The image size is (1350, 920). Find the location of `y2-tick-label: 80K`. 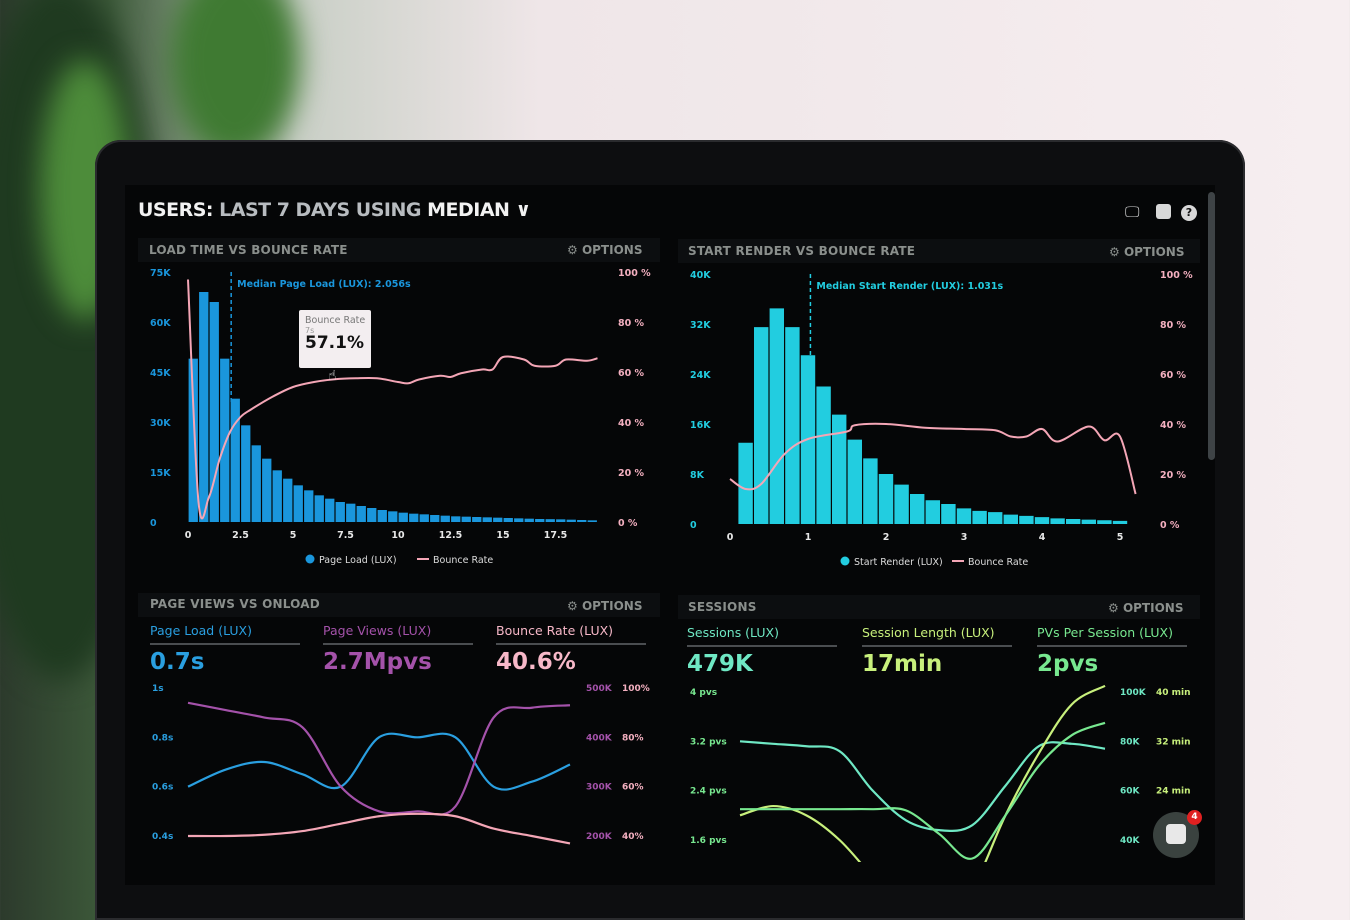

y2-tick-label: 80K is located at coordinates (1130, 742).